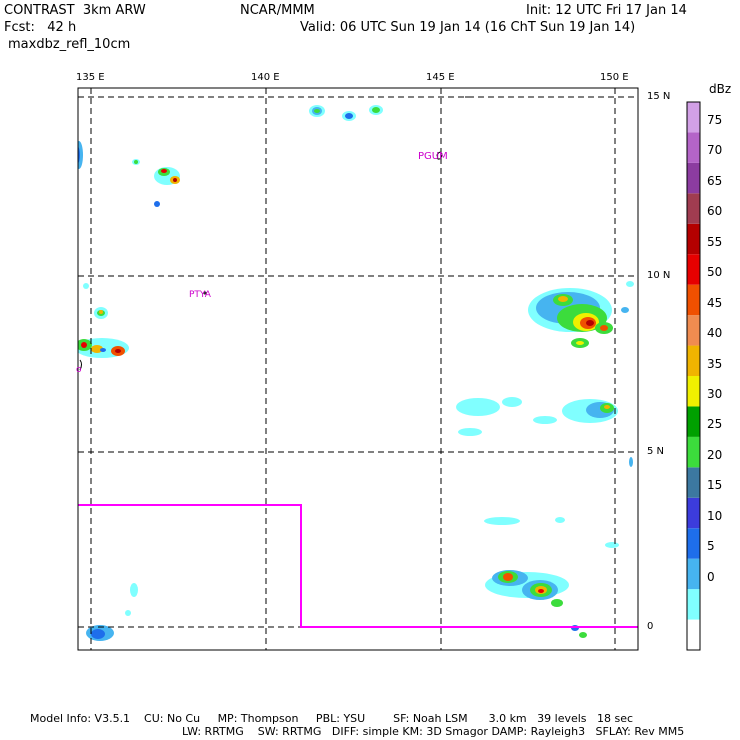 The width and height of the screenshot is (740, 740). Describe the element at coordinates (614, 77) in the screenshot. I see `lon-label-150: 150 E` at that location.